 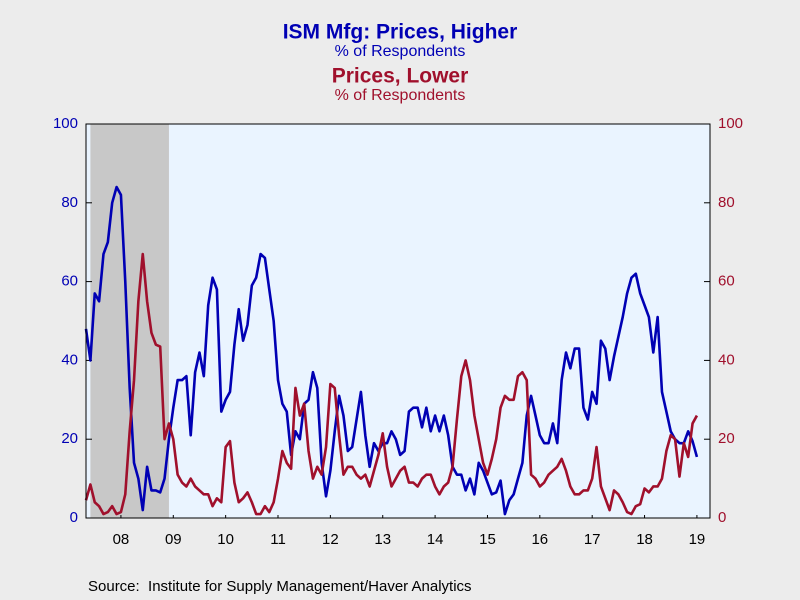 What do you see at coordinates (65, 123) in the screenshot?
I see `y-tick-label: 100` at bounding box center [65, 123].